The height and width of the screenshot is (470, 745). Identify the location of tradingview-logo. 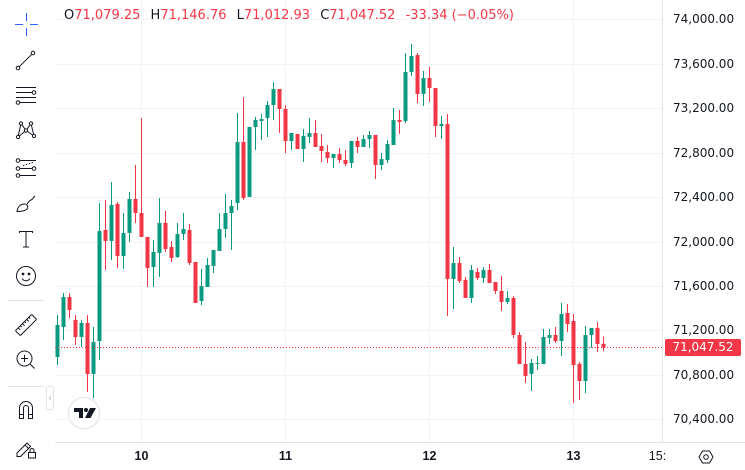
(84, 413).